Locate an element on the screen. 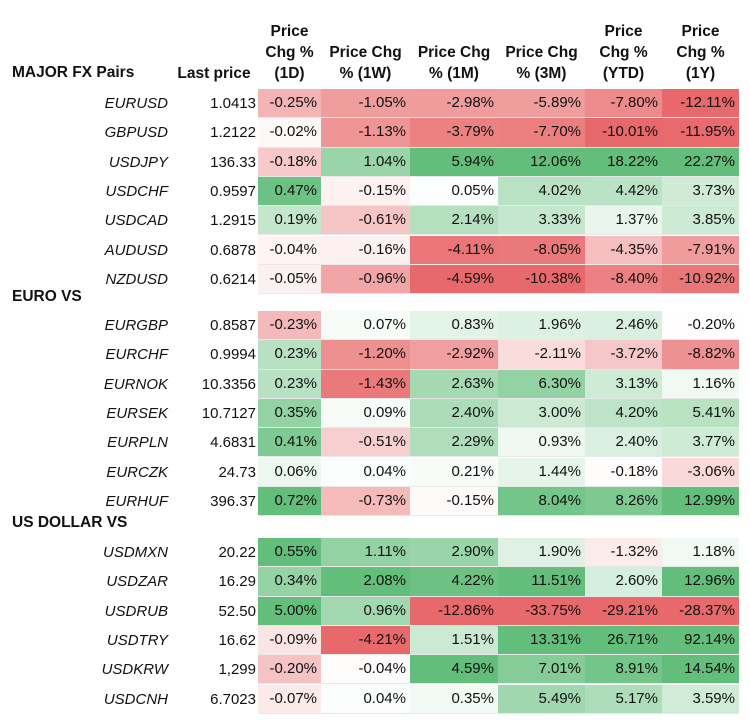 The width and height of the screenshot is (750, 724). change-cell-m1: -3.79% is located at coordinates (454, 133).